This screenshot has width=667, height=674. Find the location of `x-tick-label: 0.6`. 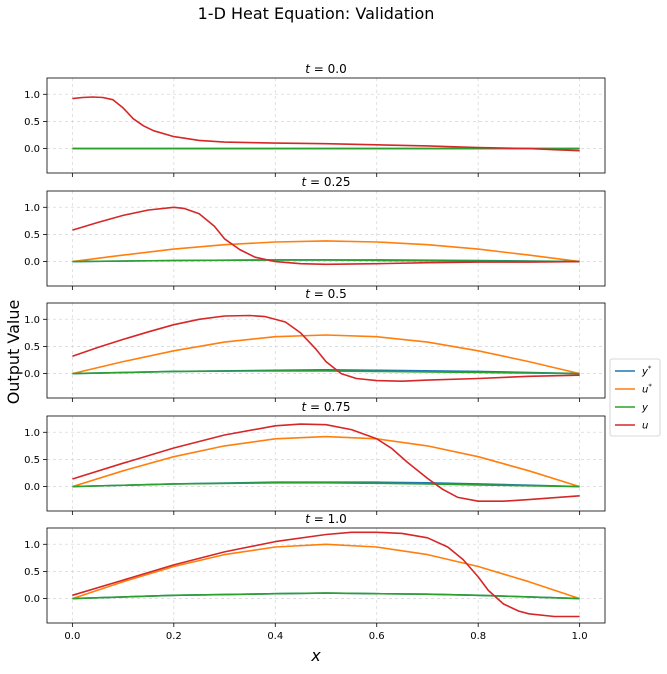

x-tick-label: 0.6 is located at coordinates (377, 636).